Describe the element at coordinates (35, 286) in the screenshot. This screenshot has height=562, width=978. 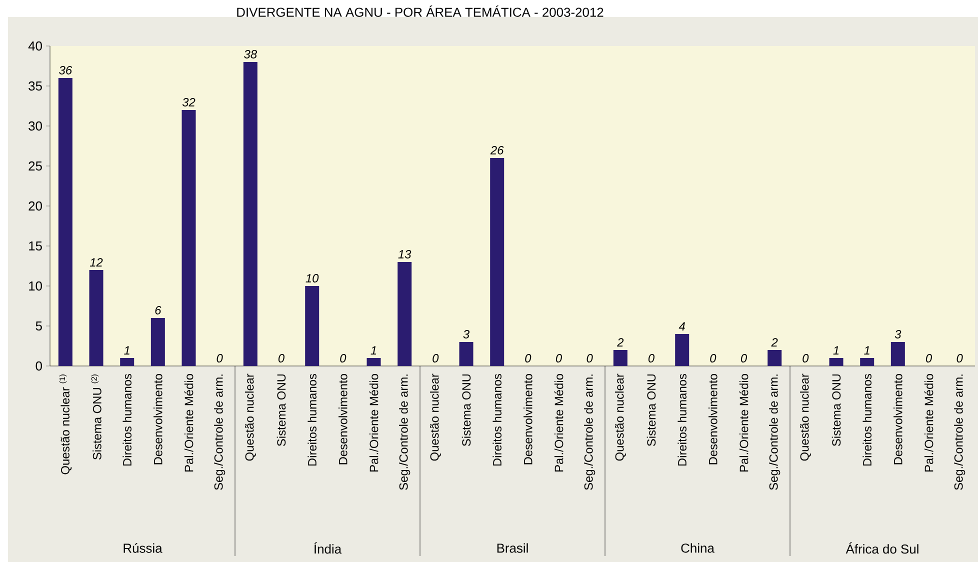
I see `y-tick-label: 10` at that location.